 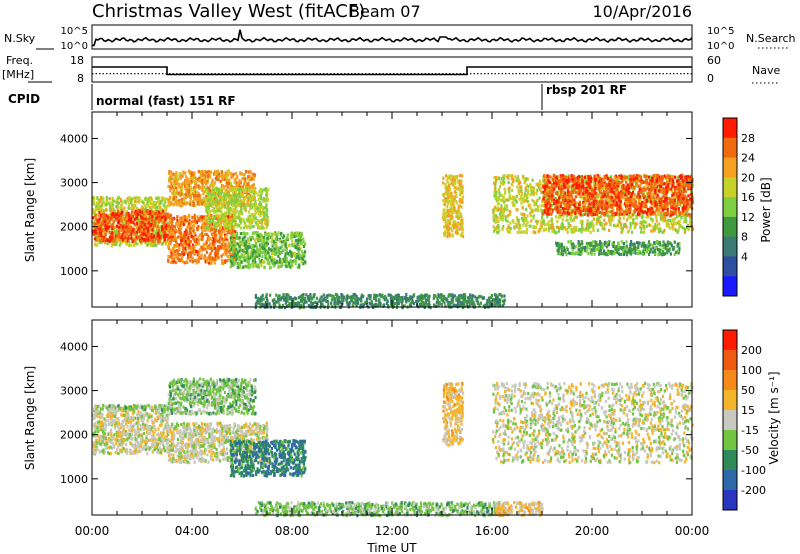 I want to click on cpid-segment-rbsp: rbsp 201 RF, so click(x=586, y=90).